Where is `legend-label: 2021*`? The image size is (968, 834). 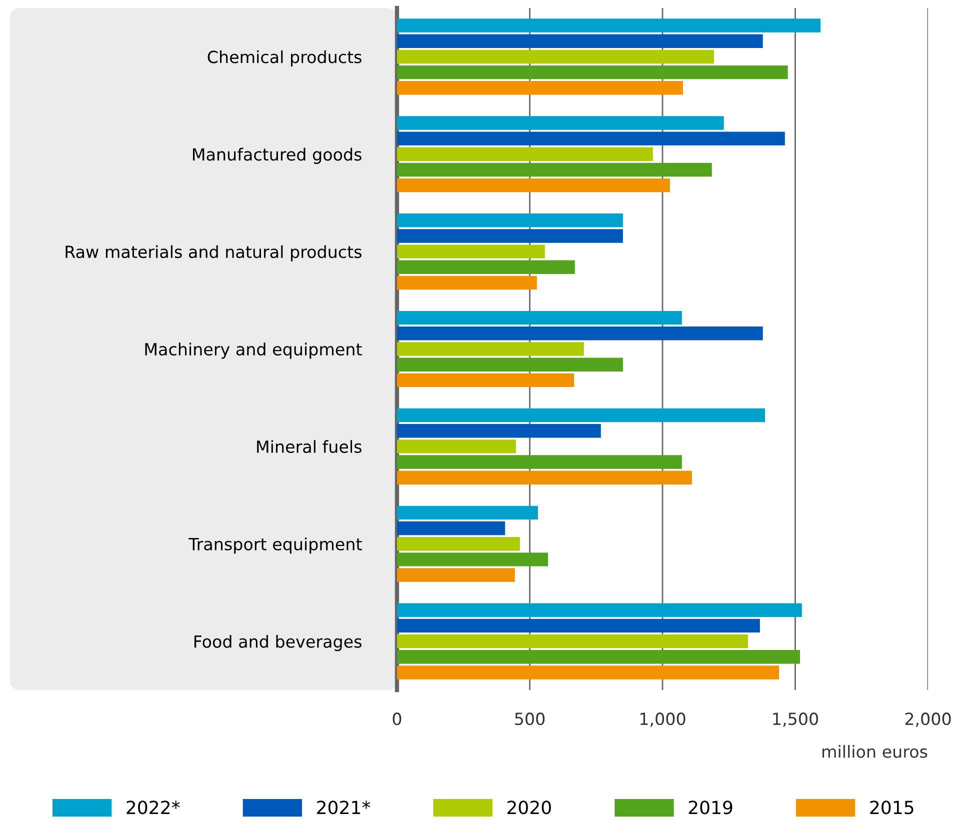 legend-label: 2021* is located at coordinates (343, 807).